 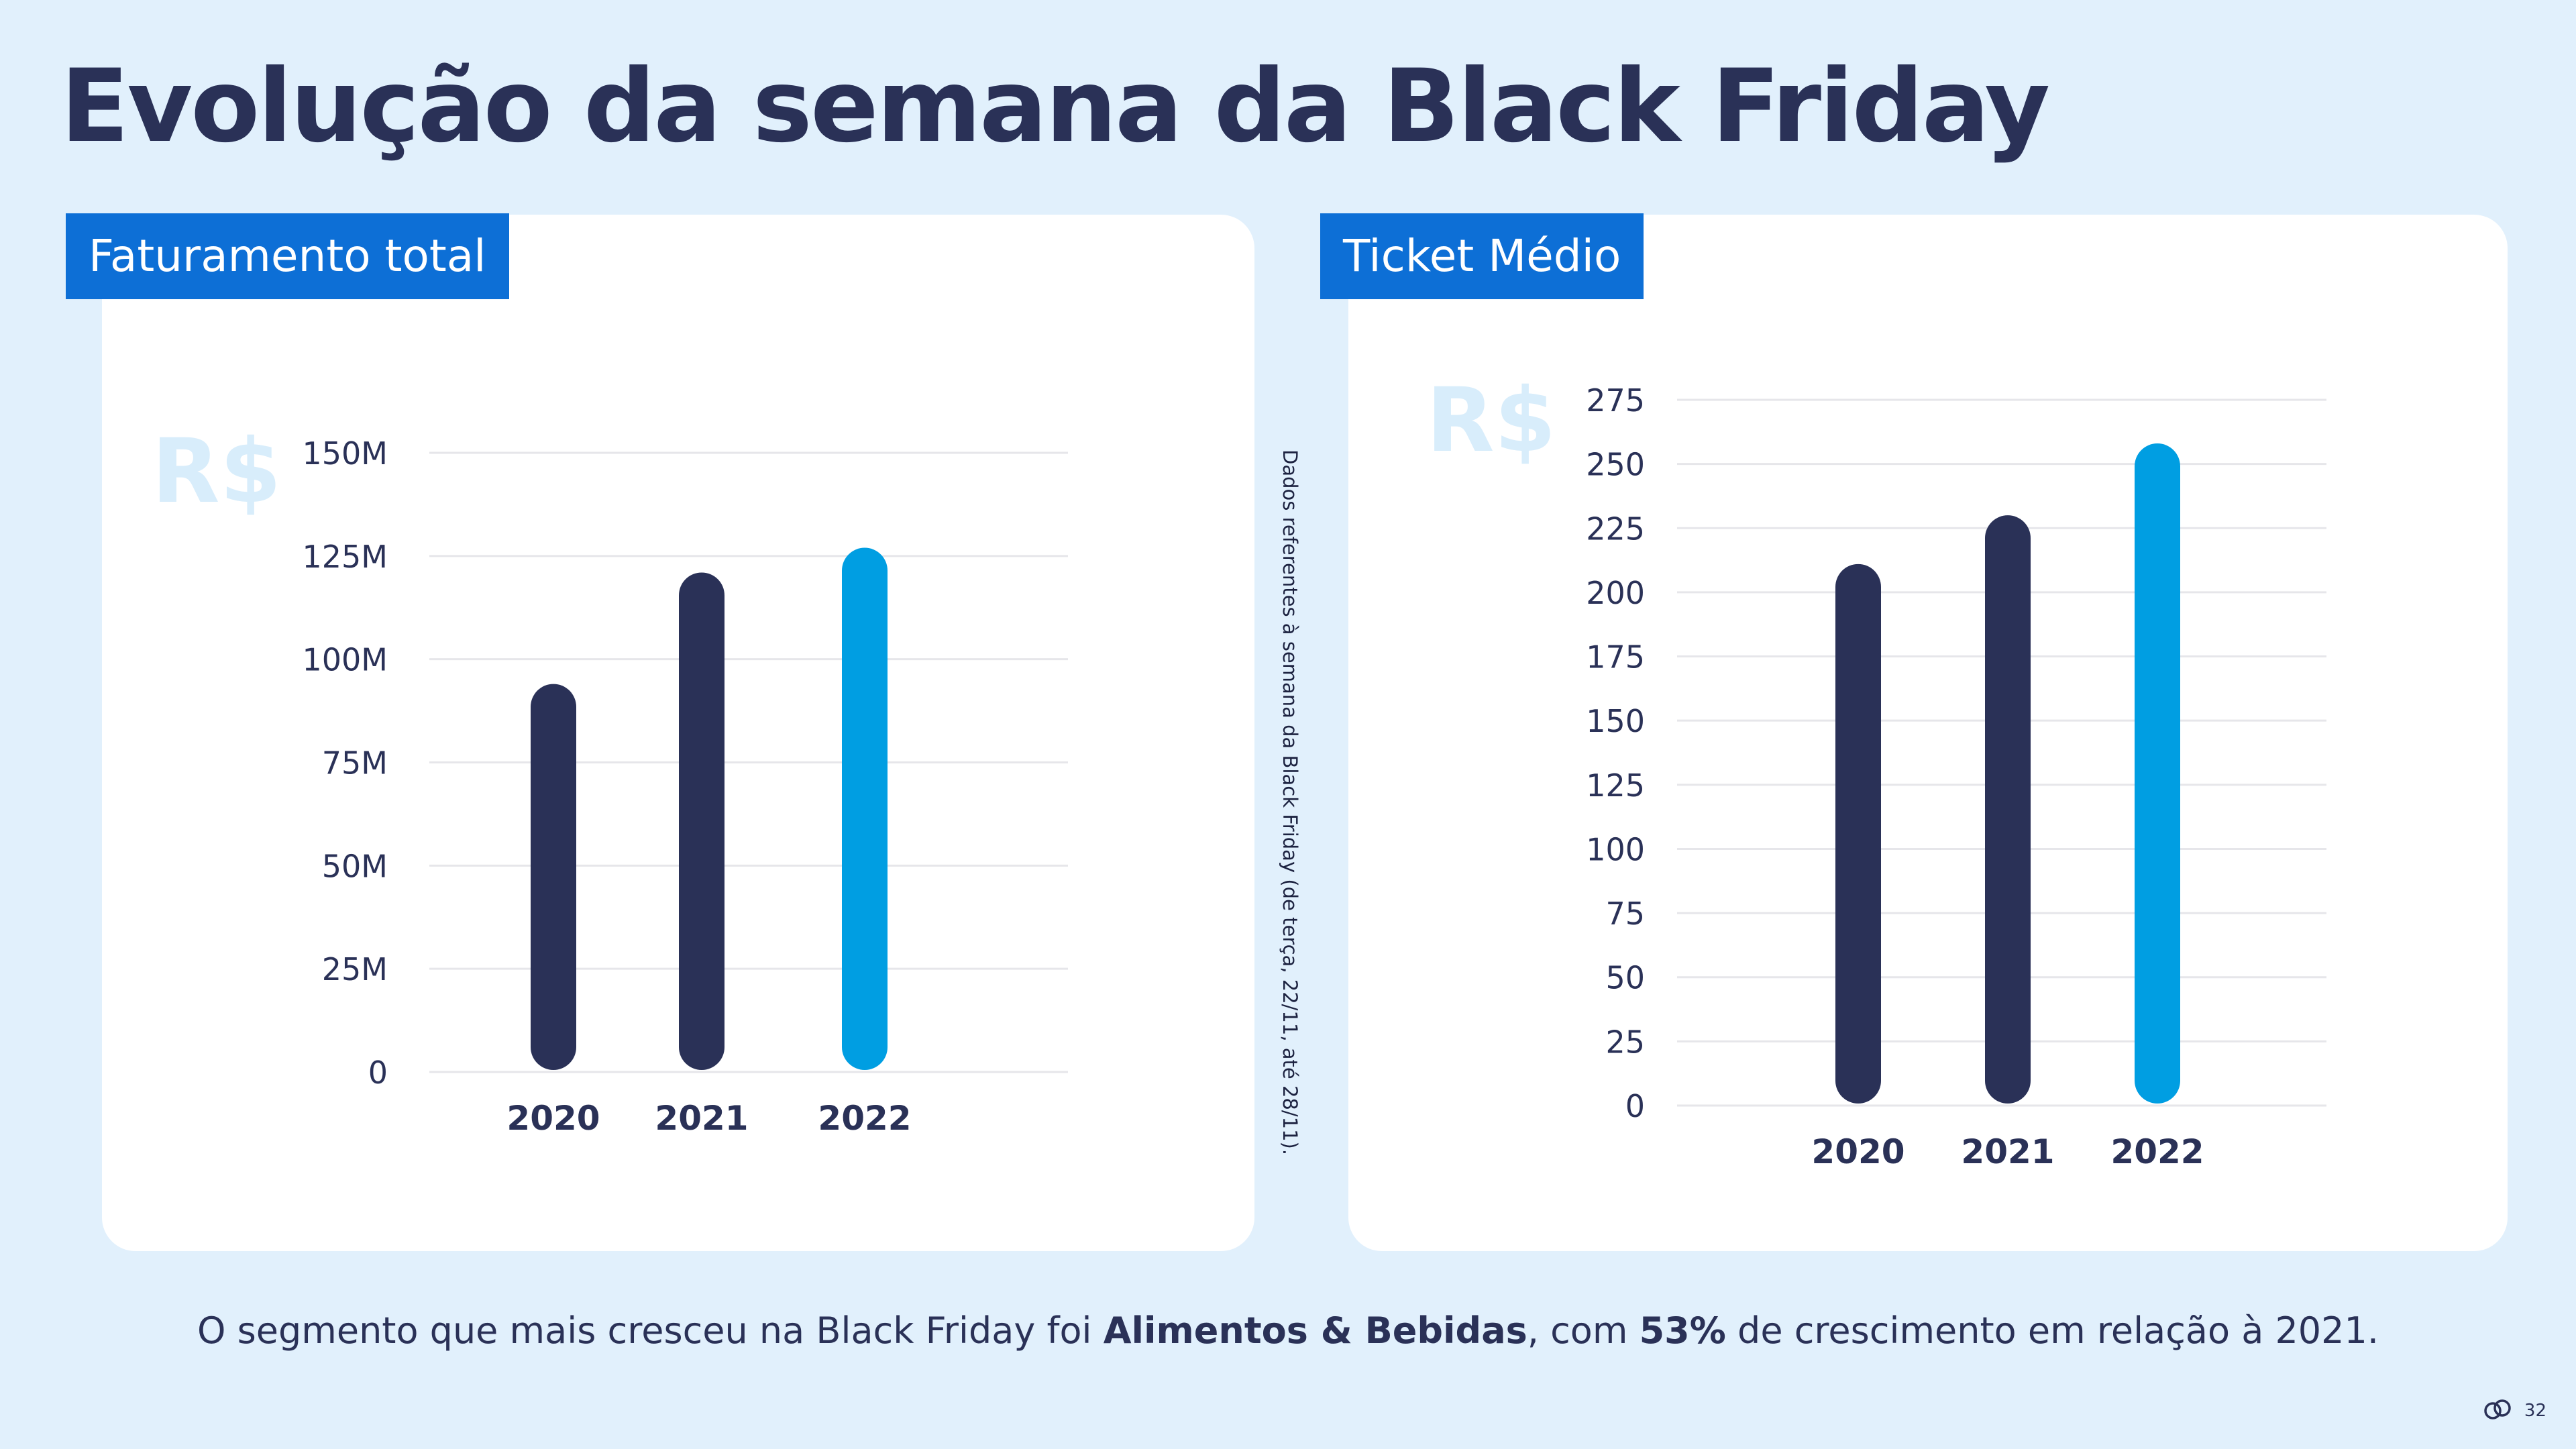 I want to click on y-tick-label: 50, so click(x=1625, y=978).